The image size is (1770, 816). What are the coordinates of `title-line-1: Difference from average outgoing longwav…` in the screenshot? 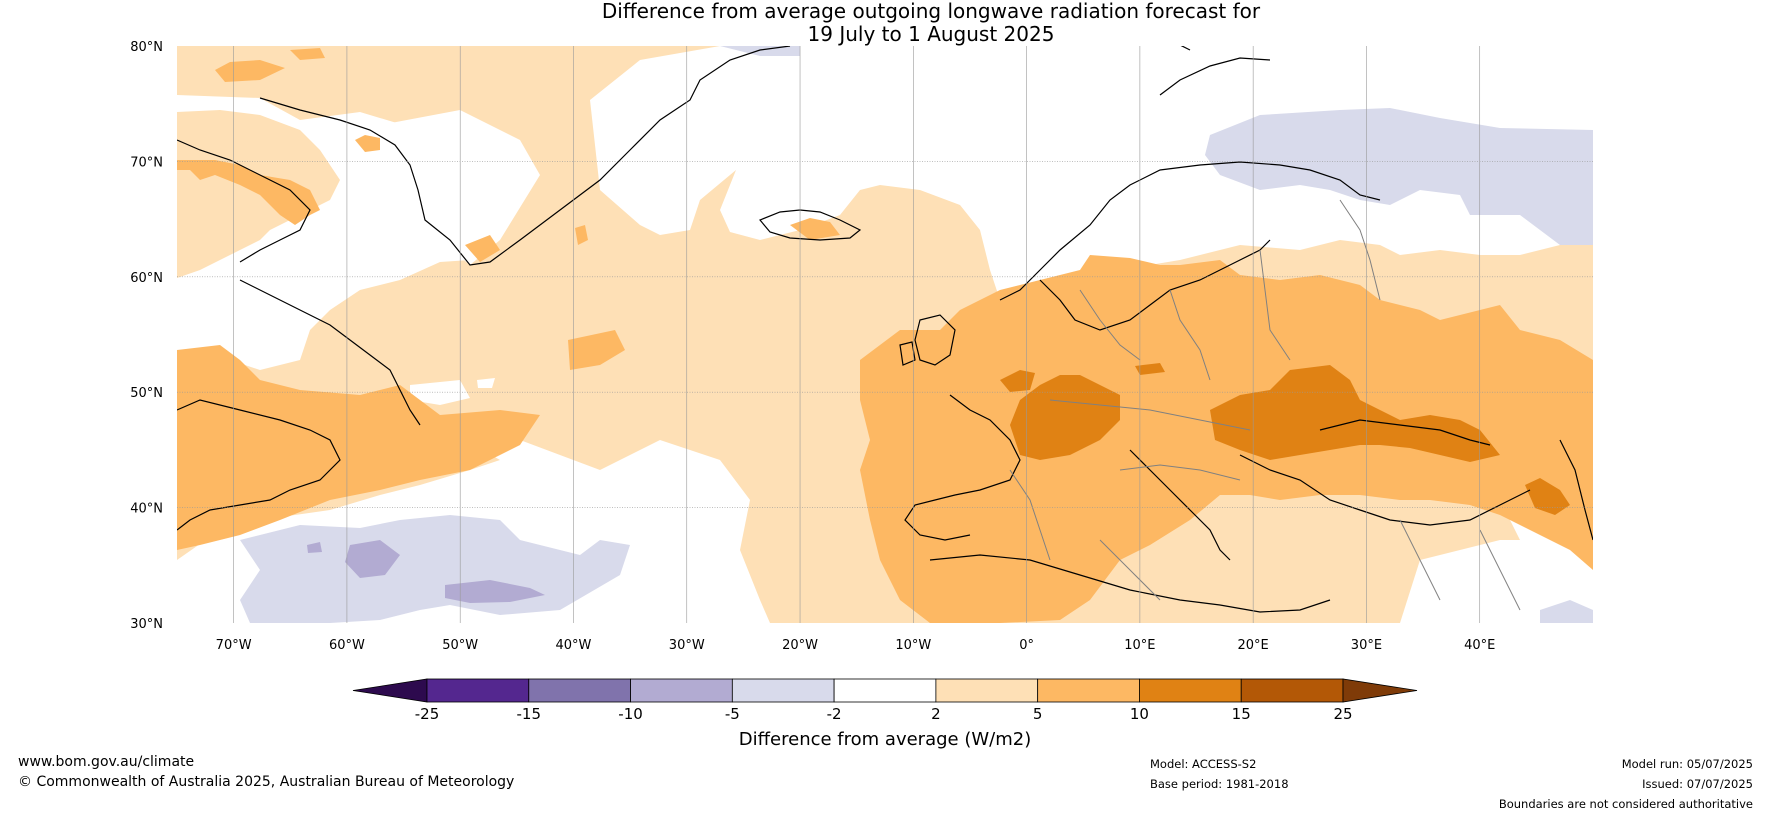 It's located at (931, 11).